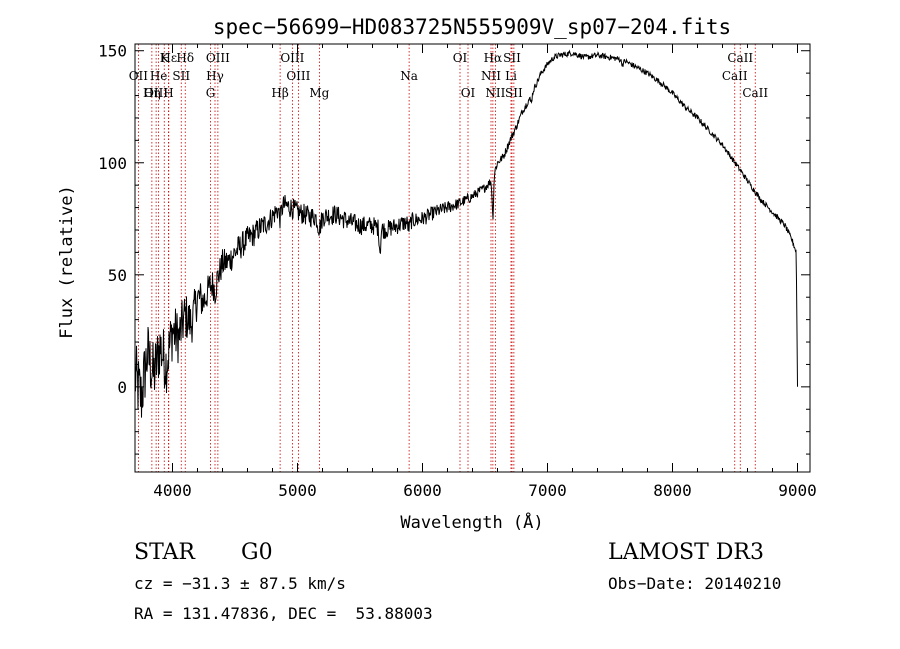 This screenshot has width=900, height=649. I want to click on x-axis-label: Wavelength (Å), so click(471, 522).